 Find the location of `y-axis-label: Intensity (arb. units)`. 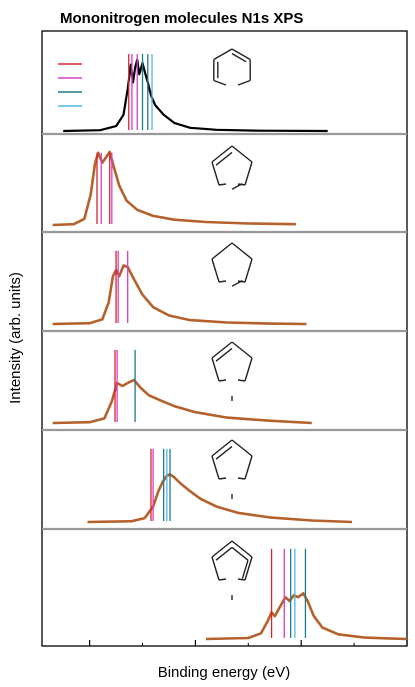

y-axis-label: Intensity (arb. units) is located at coordinates (15, 338).